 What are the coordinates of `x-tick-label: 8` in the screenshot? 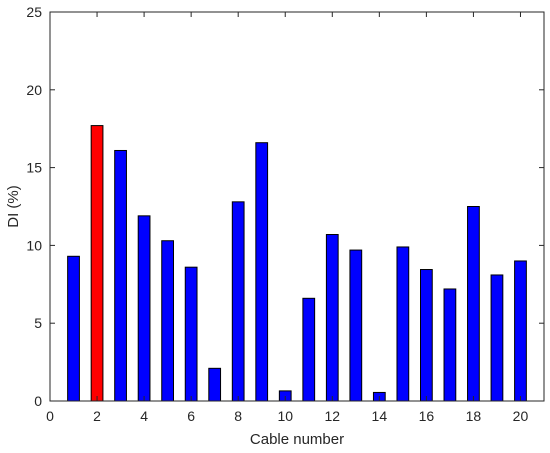 It's located at (238, 416).